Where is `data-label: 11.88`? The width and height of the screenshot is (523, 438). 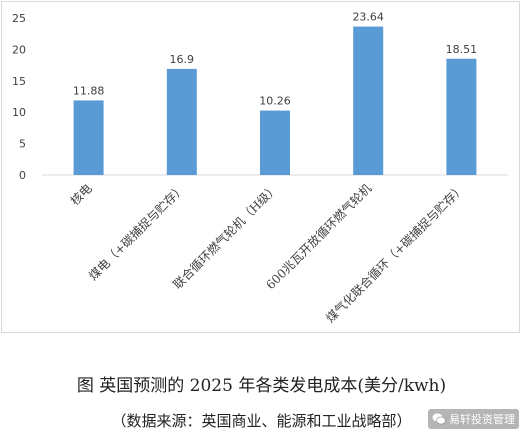
data-label: 11.88 is located at coordinates (89, 90).